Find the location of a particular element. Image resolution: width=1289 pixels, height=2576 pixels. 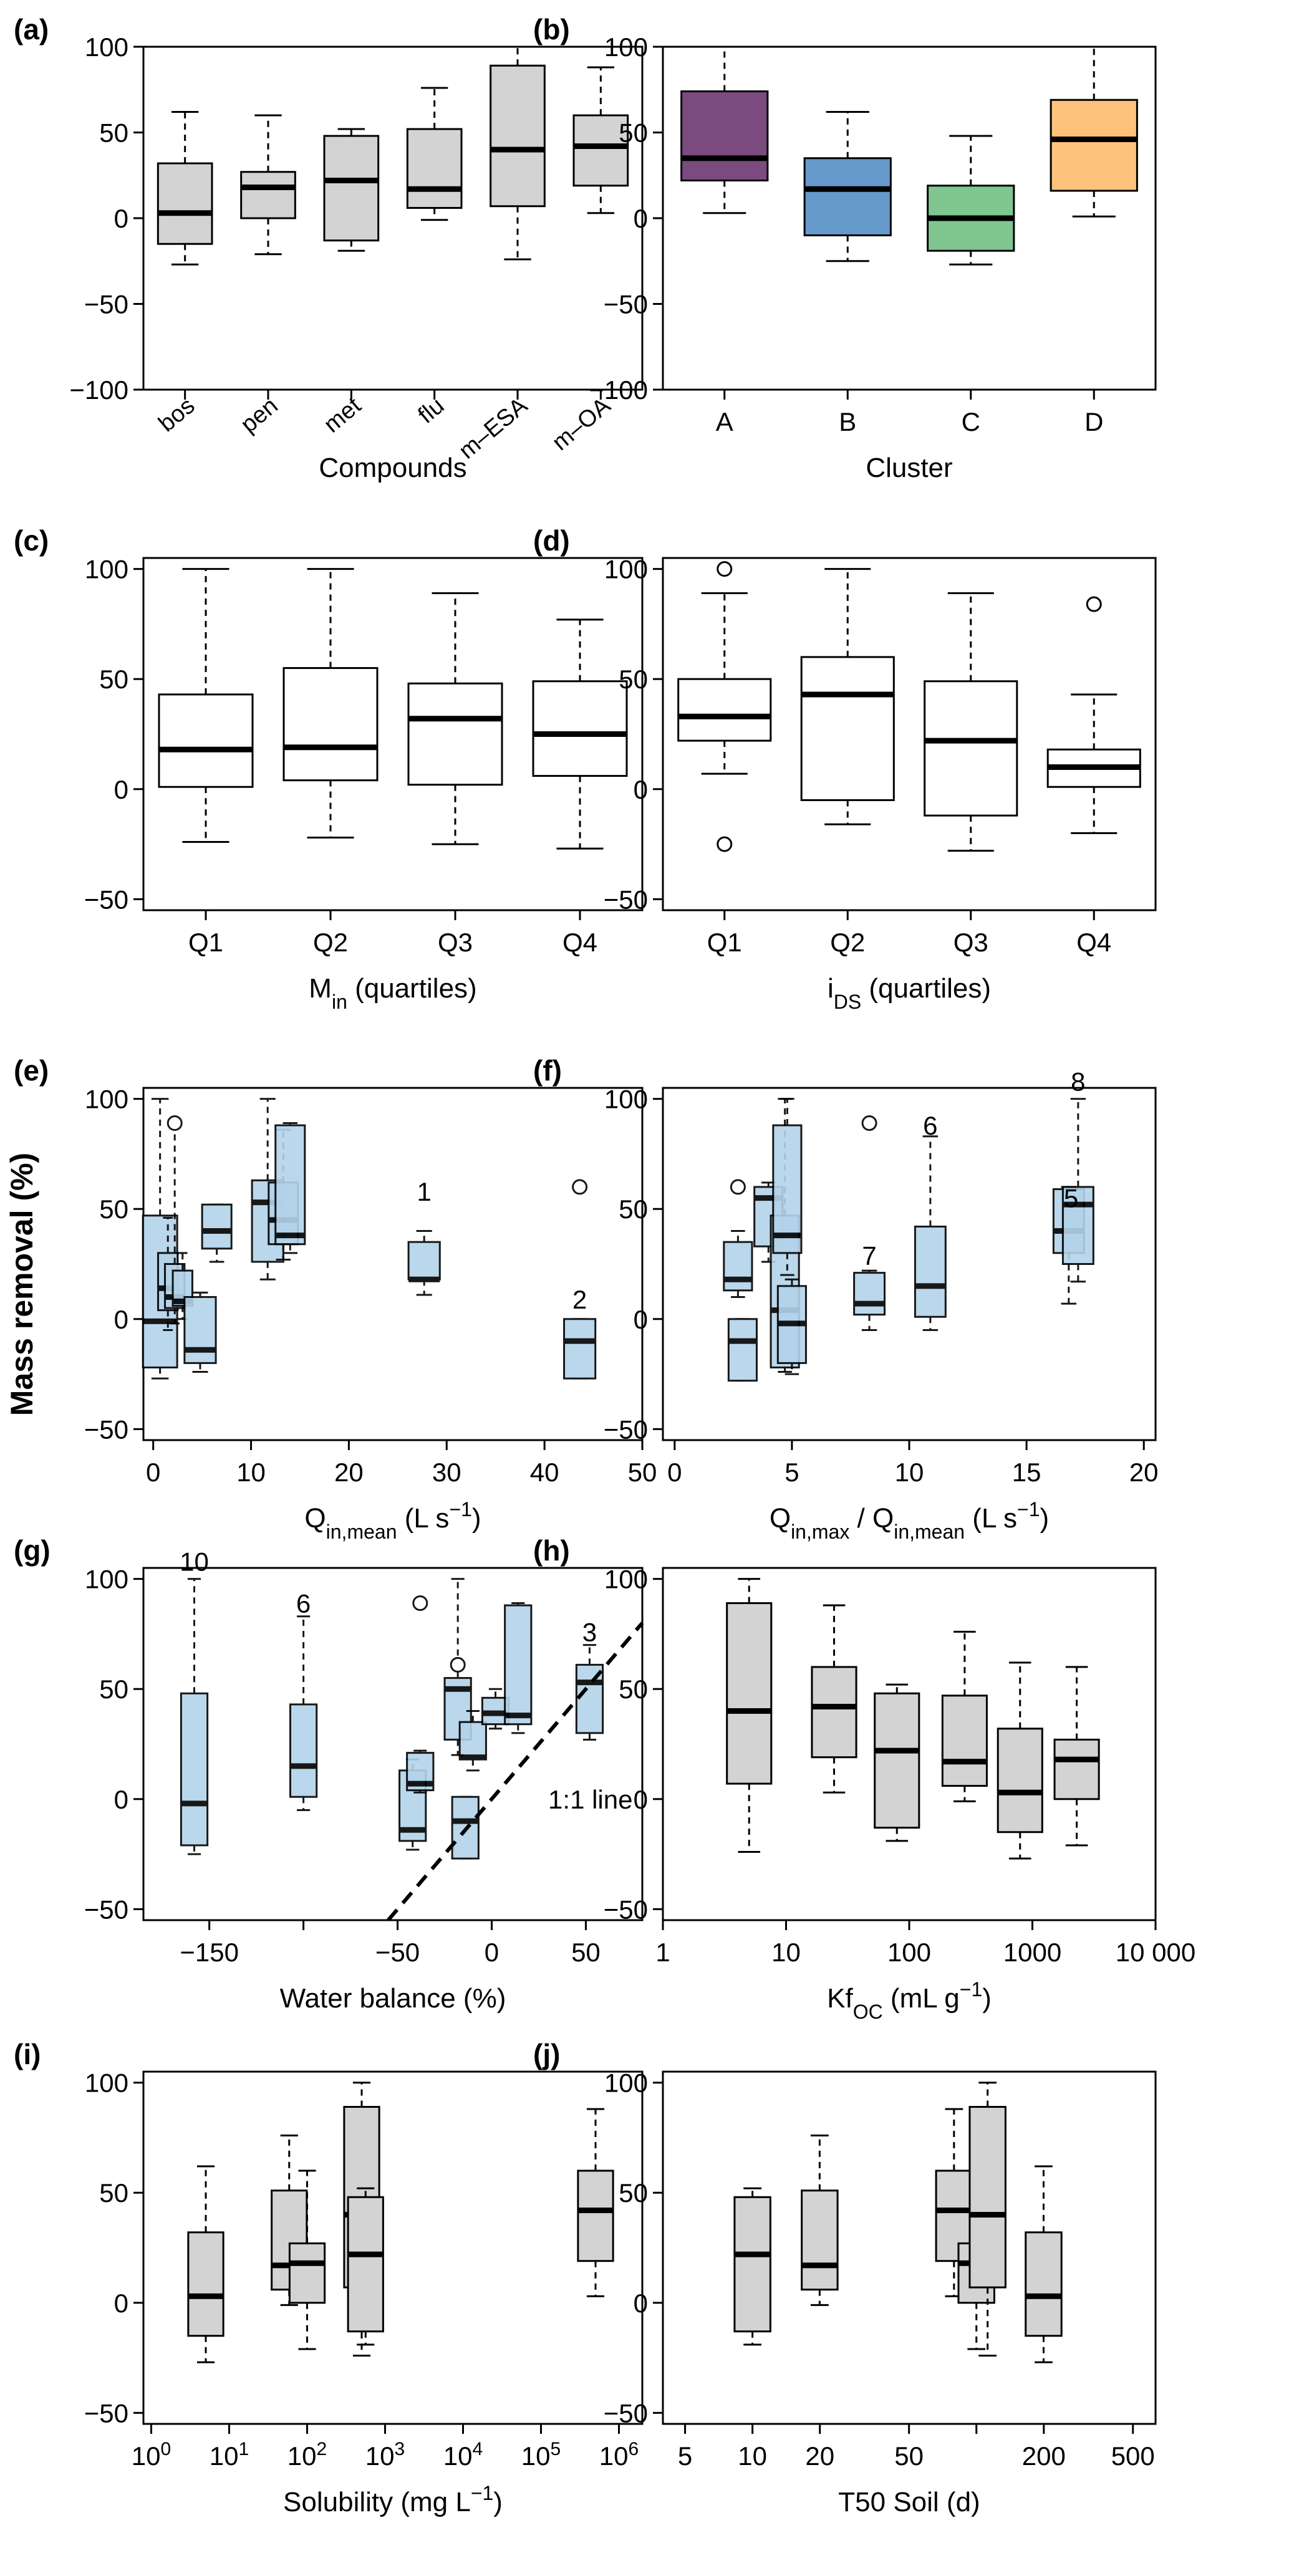

x-axis-title: Qin,mean (L s−1) is located at coordinates (392, 1520).